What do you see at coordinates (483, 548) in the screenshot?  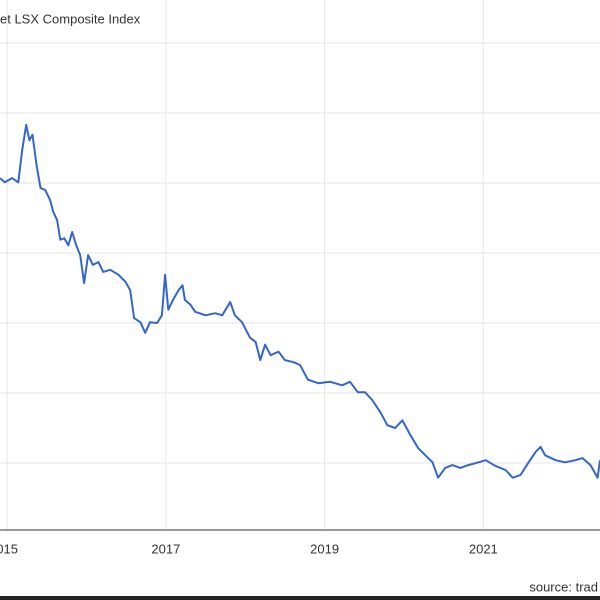 I see `x-tick-label: 2021` at bounding box center [483, 548].